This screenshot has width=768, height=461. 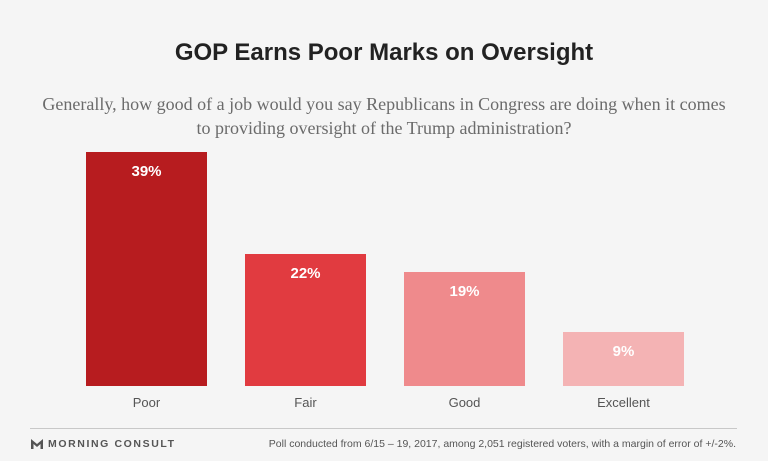 I want to click on bar-excellent, so click(x=623, y=359).